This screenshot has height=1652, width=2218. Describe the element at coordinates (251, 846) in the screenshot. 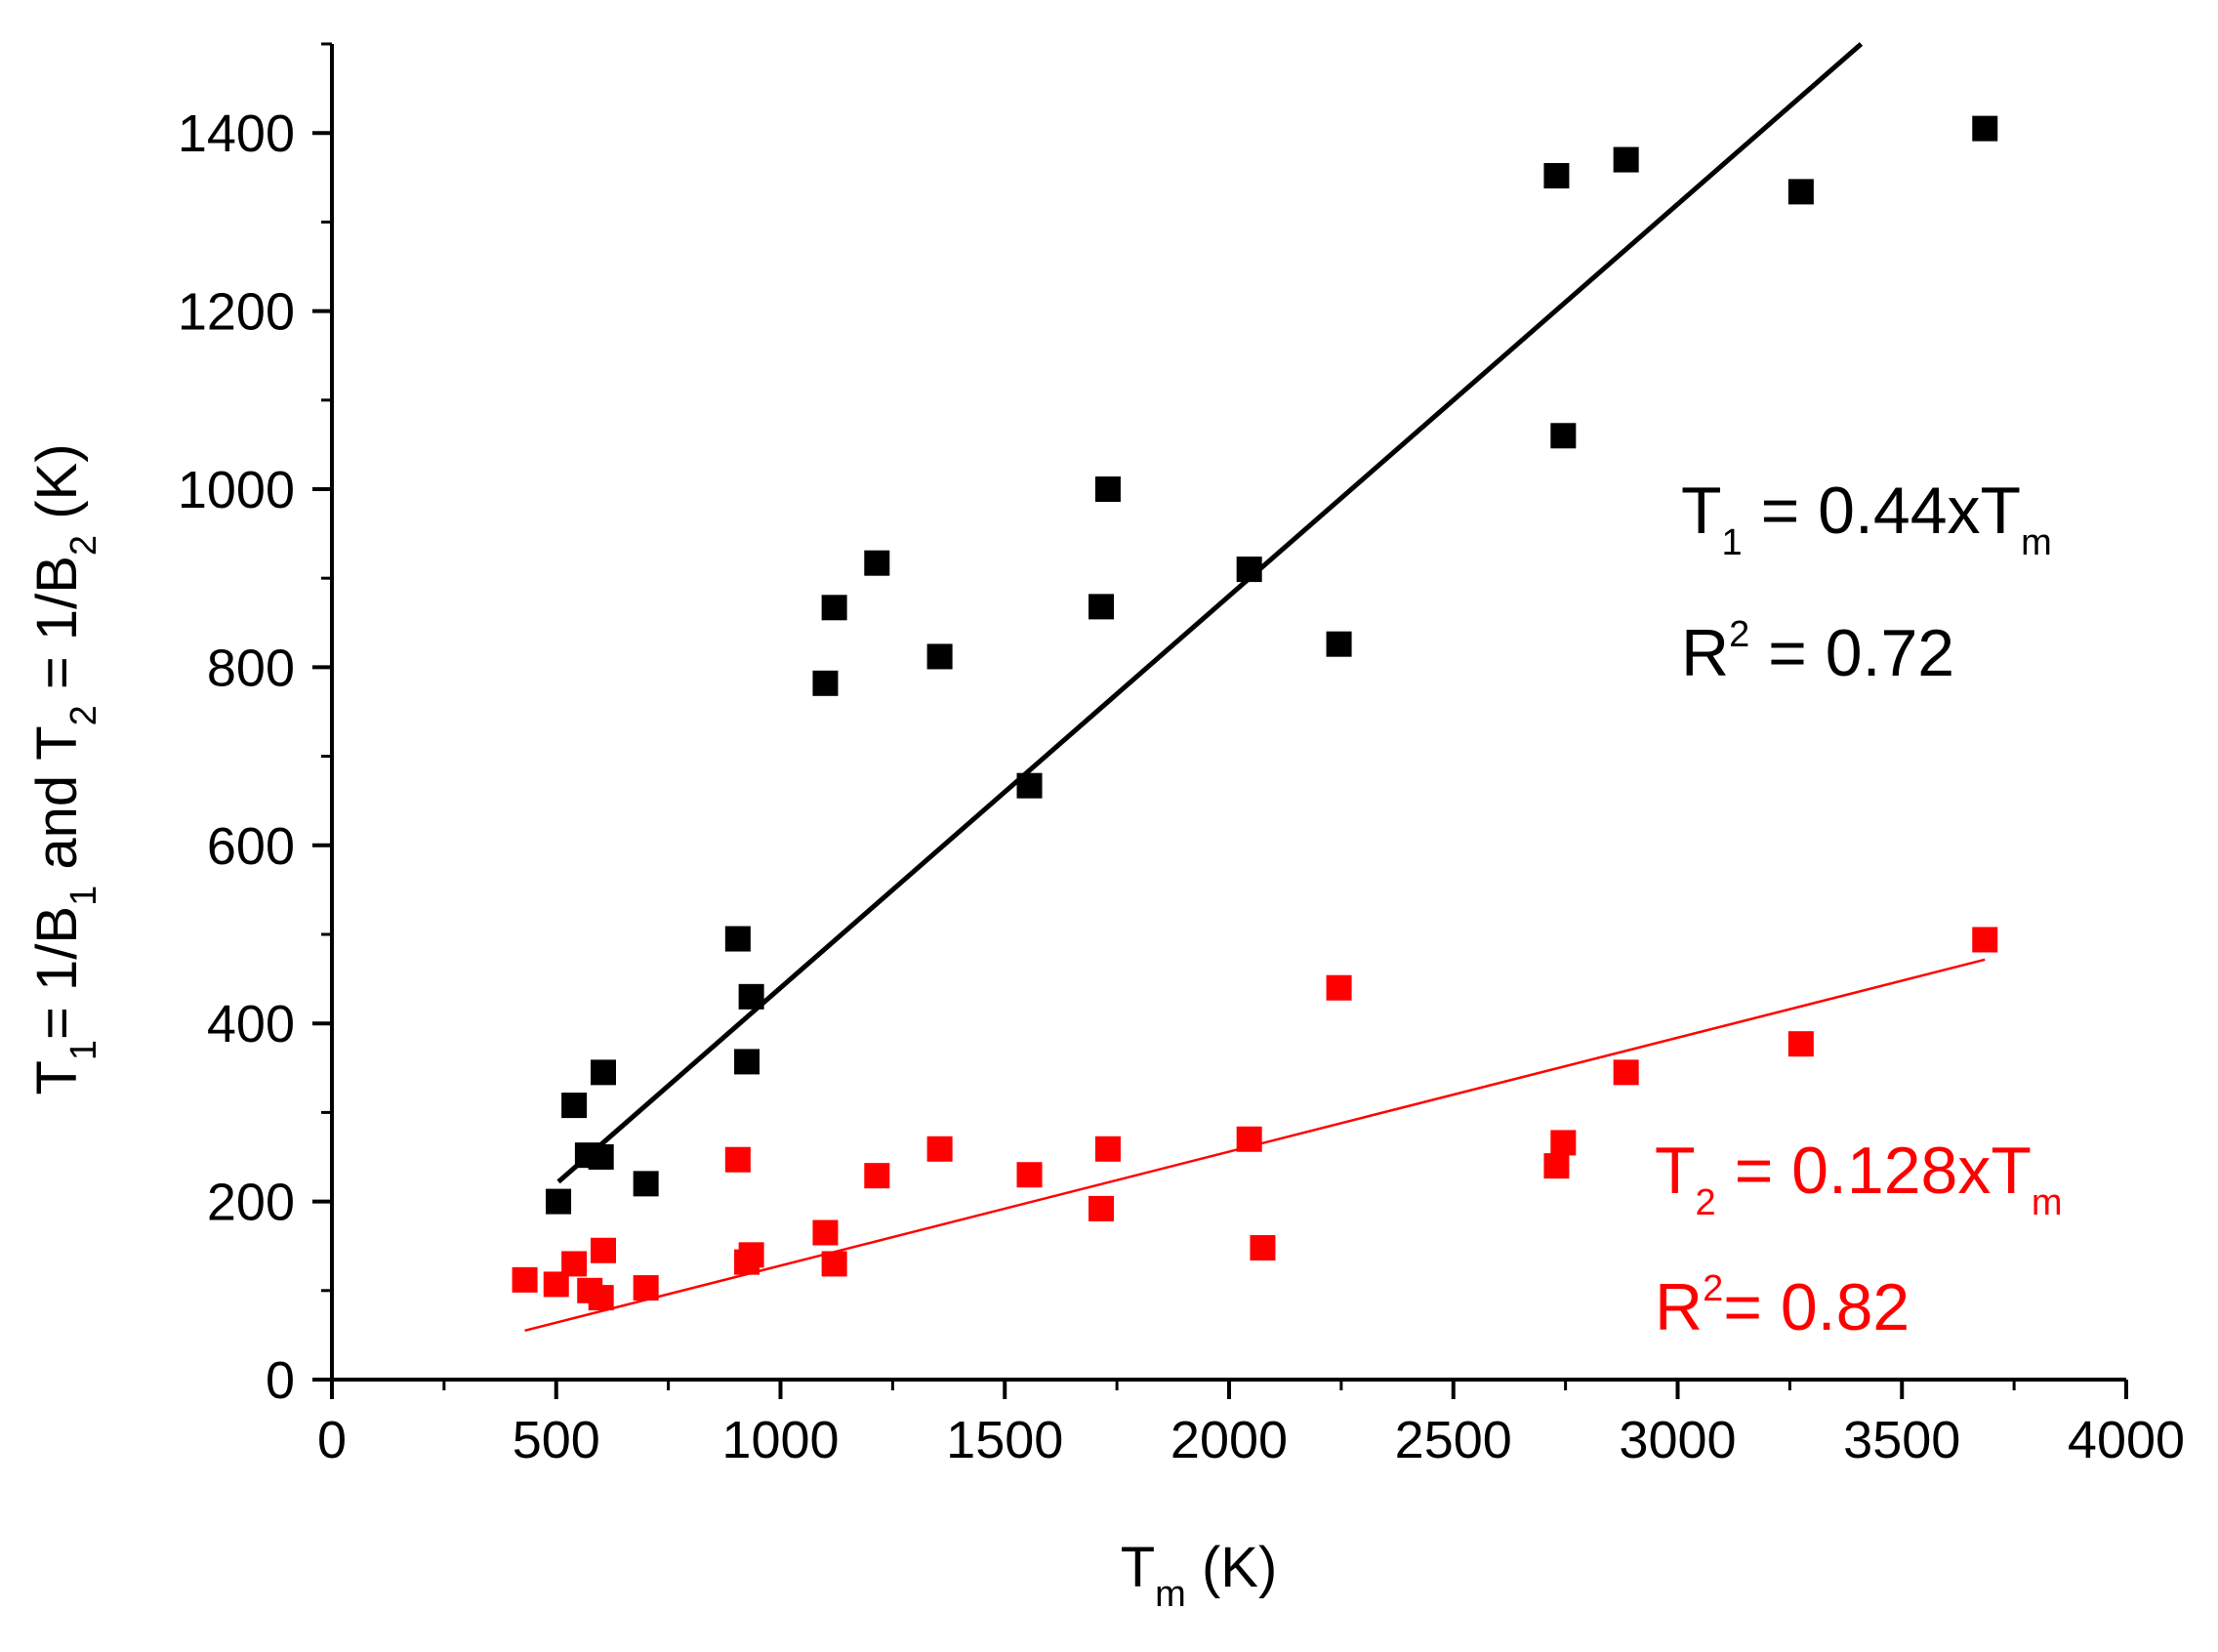

I see `y-tick-label: 600` at that location.